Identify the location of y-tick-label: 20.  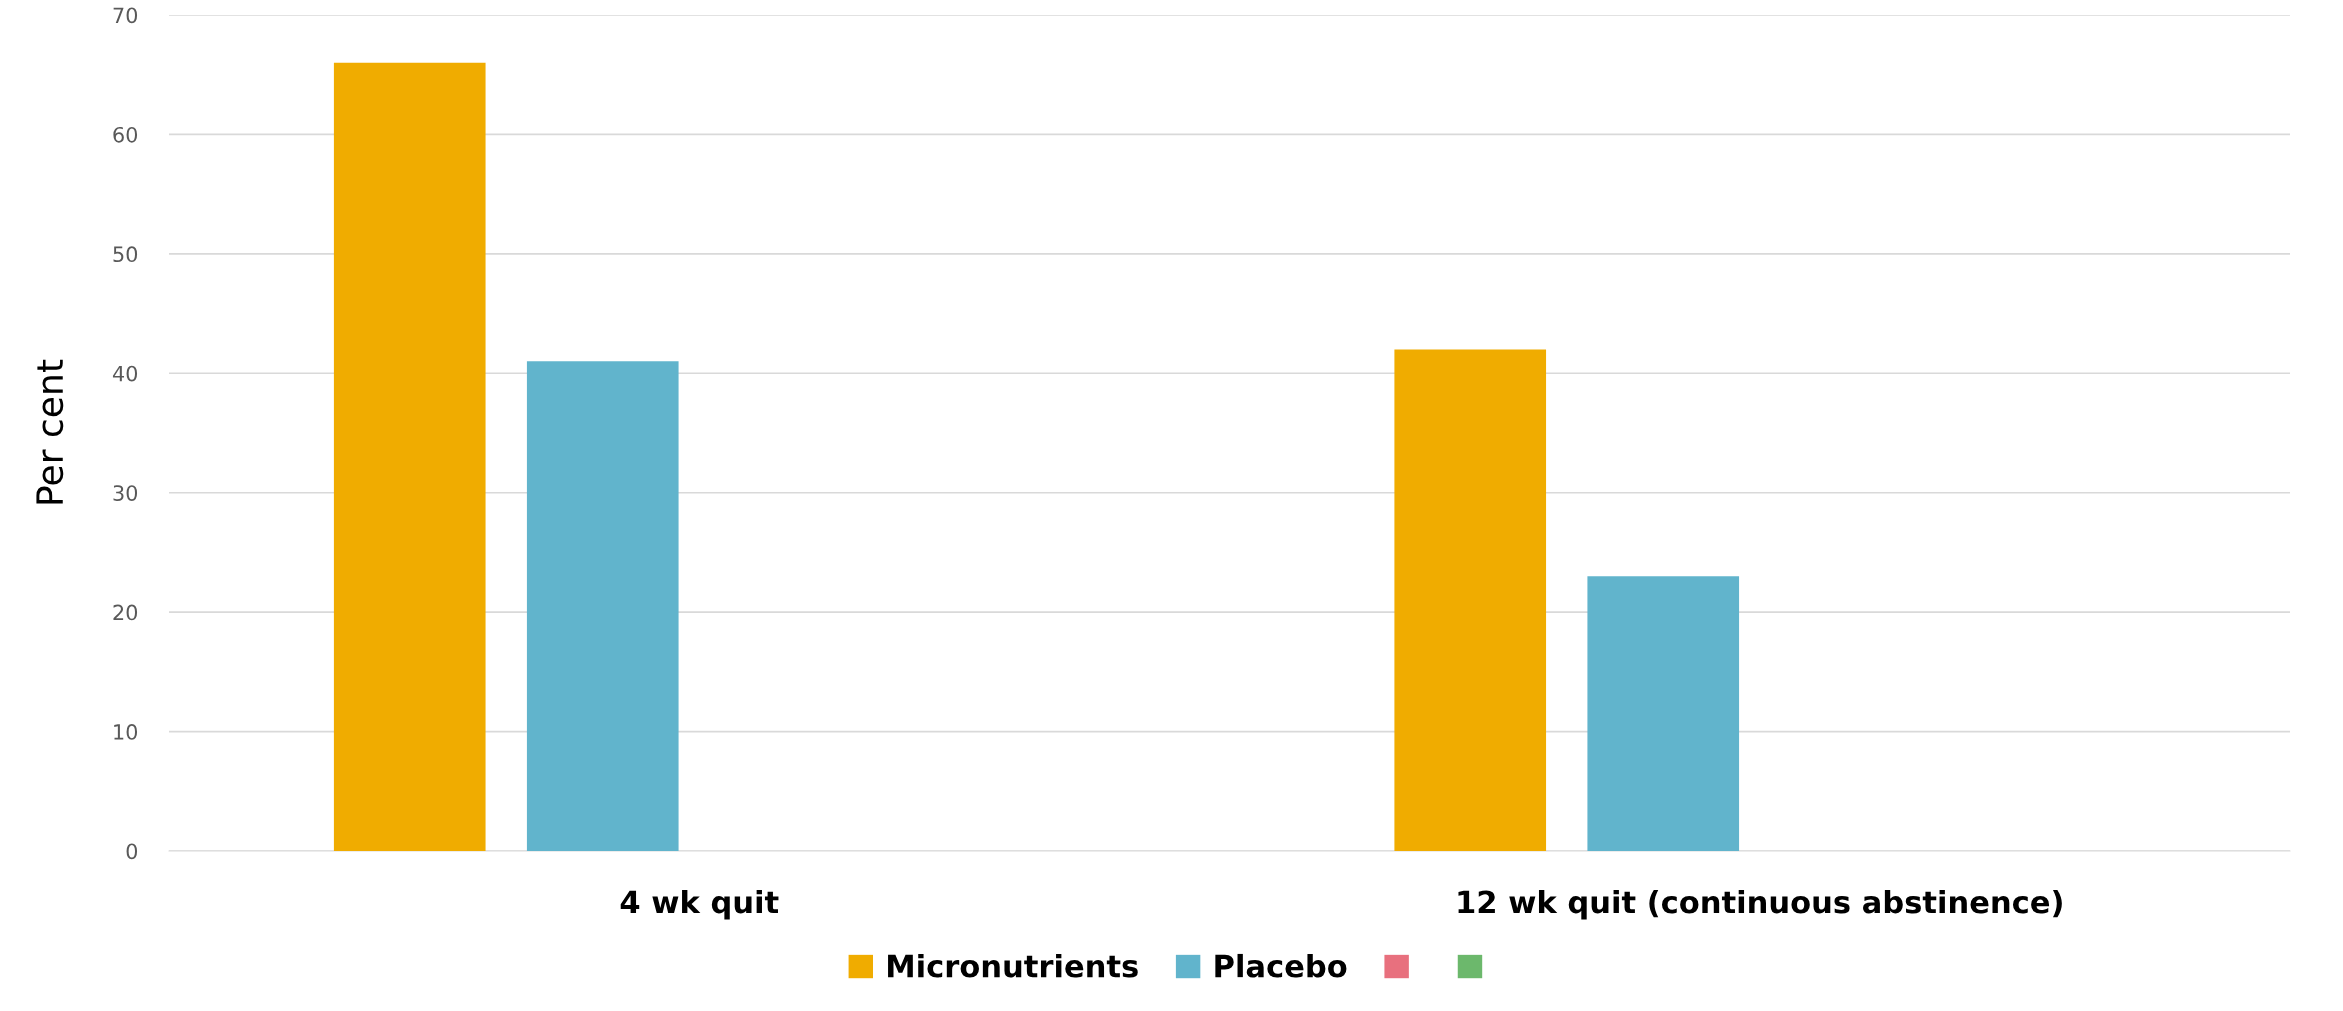
(125, 612).